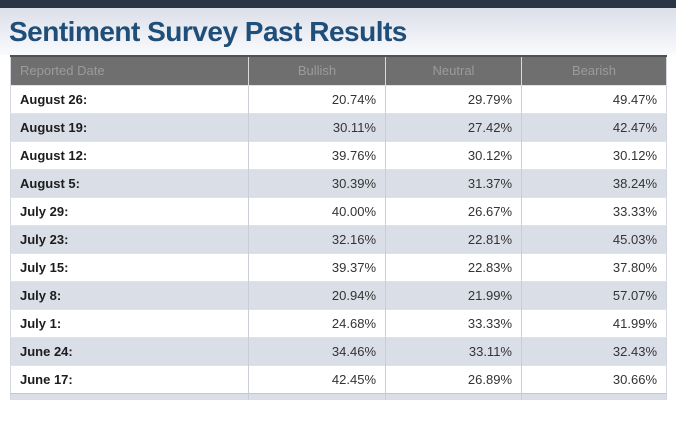  I want to click on cell-reported-date: August 26:, so click(129, 98).